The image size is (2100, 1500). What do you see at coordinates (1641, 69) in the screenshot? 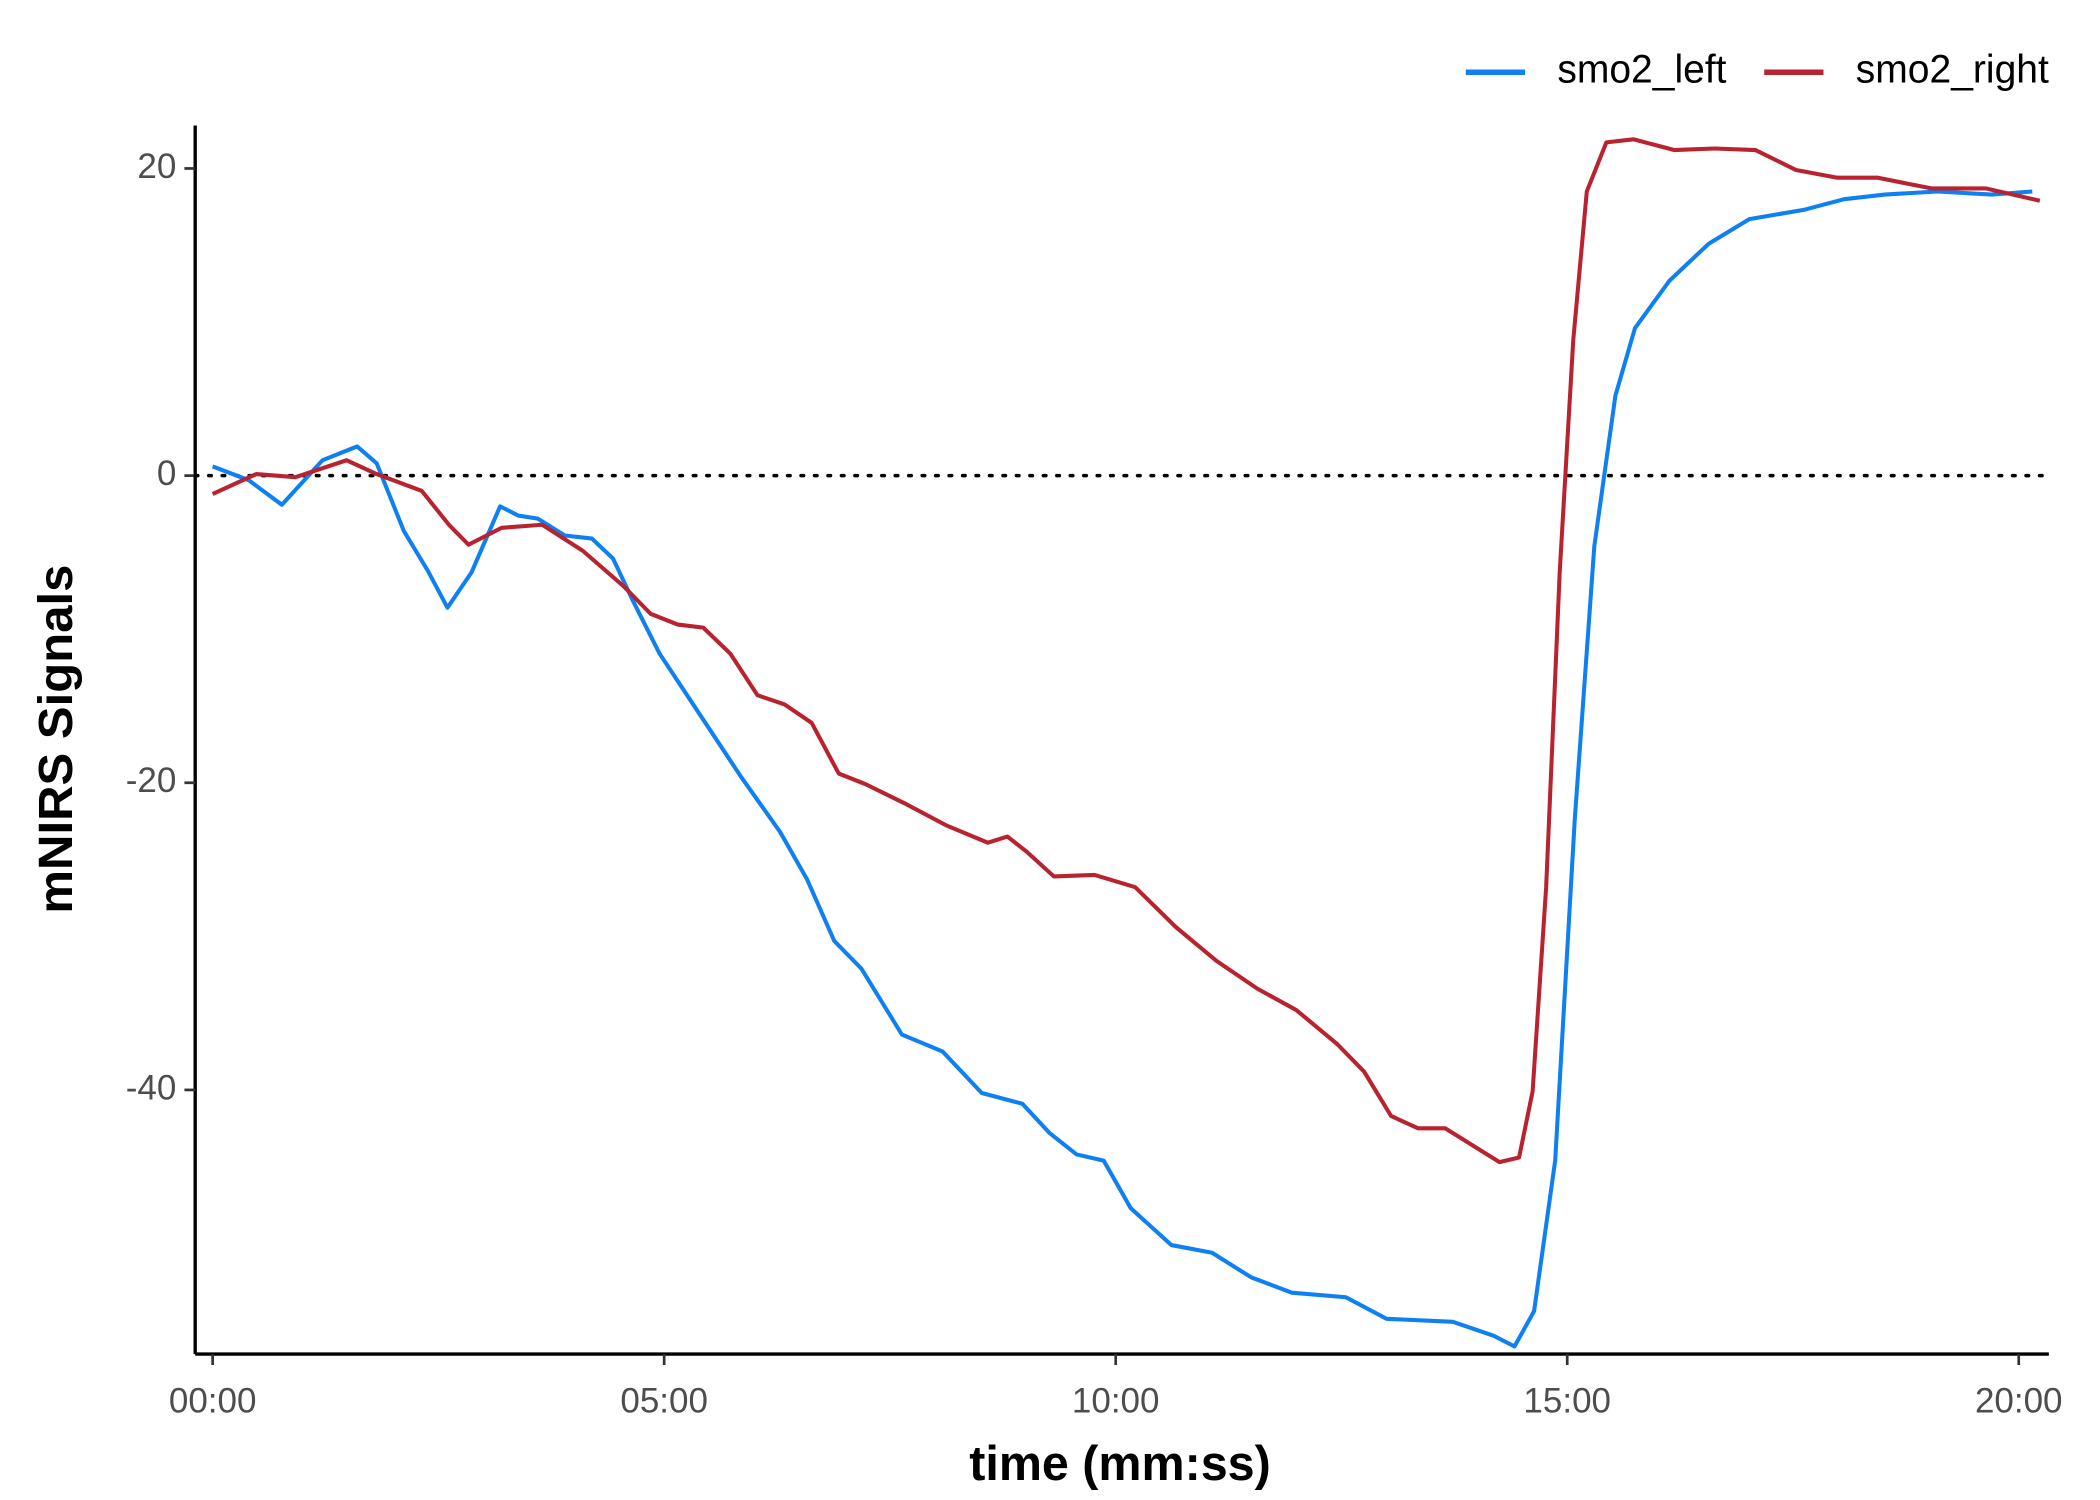
I see `legend-label: smo2_left` at bounding box center [1641, 69].